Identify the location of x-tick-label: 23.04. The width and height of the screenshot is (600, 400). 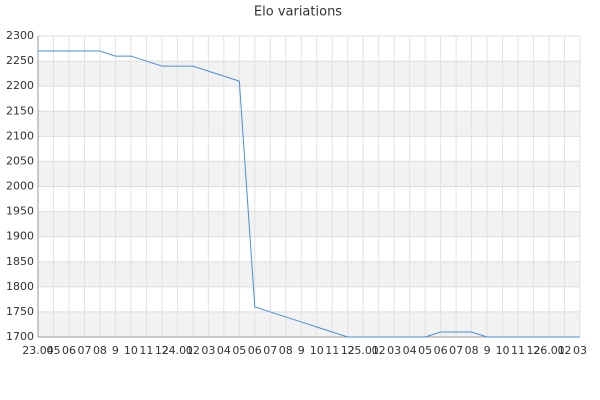
(38, 350).